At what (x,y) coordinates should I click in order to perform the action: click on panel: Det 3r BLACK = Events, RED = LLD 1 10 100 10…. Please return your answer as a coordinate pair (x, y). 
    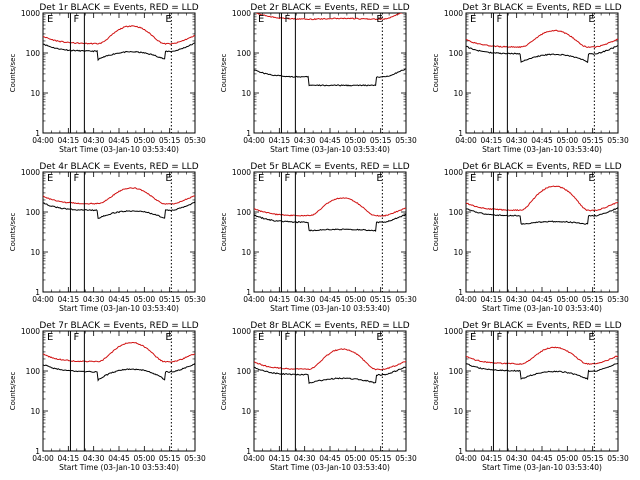
    Looking at the image, I should click on (530, 78).